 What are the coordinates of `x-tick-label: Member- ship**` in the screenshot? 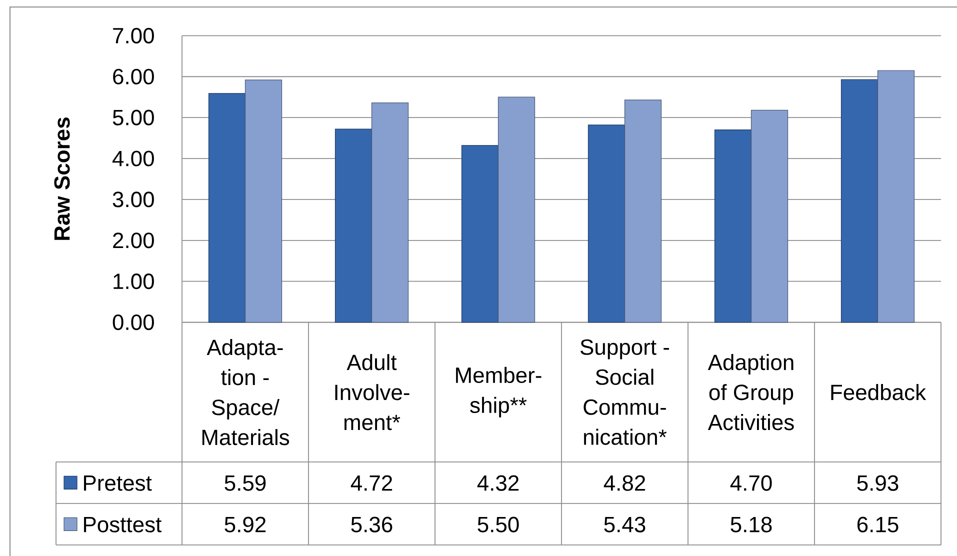 It's located at (499, 392).